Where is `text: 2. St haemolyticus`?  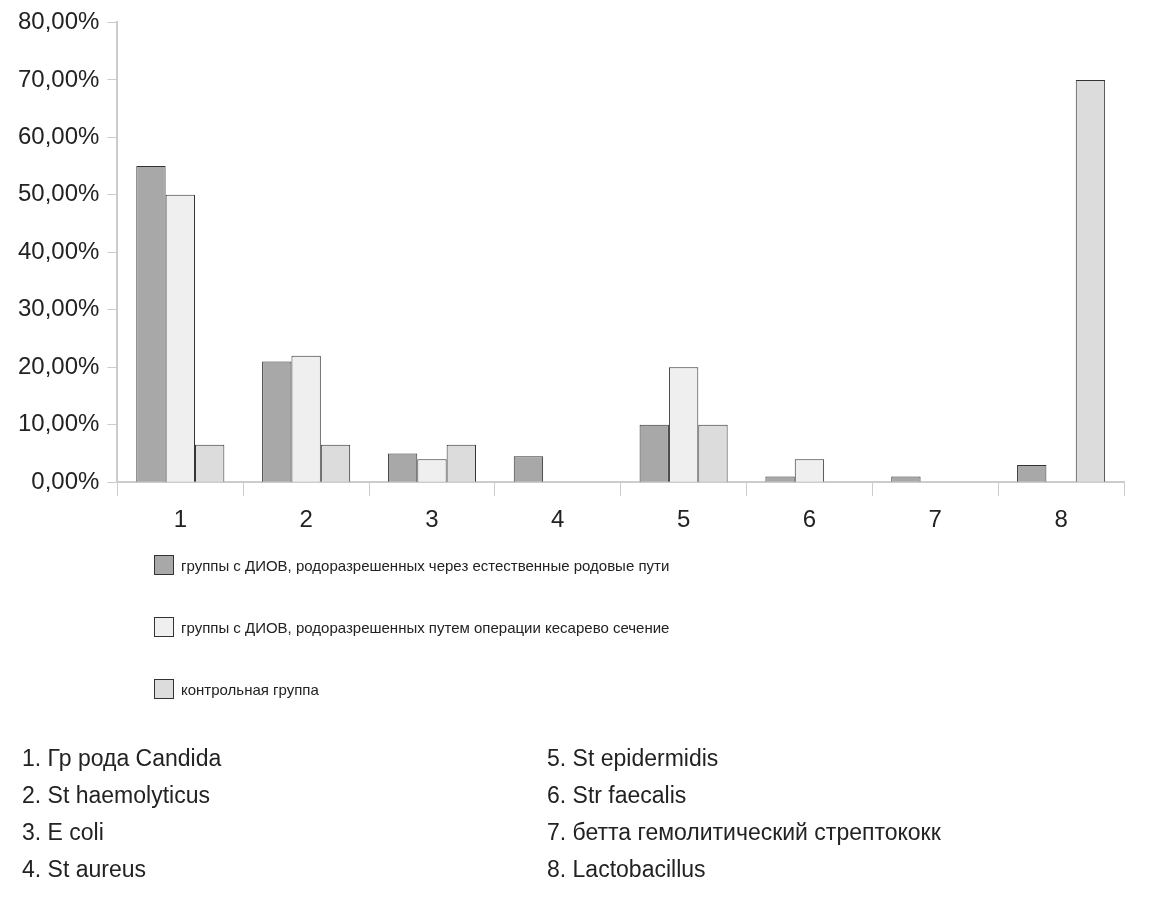
text: 2. St haemolyticus is located at coordinates (116, 796).